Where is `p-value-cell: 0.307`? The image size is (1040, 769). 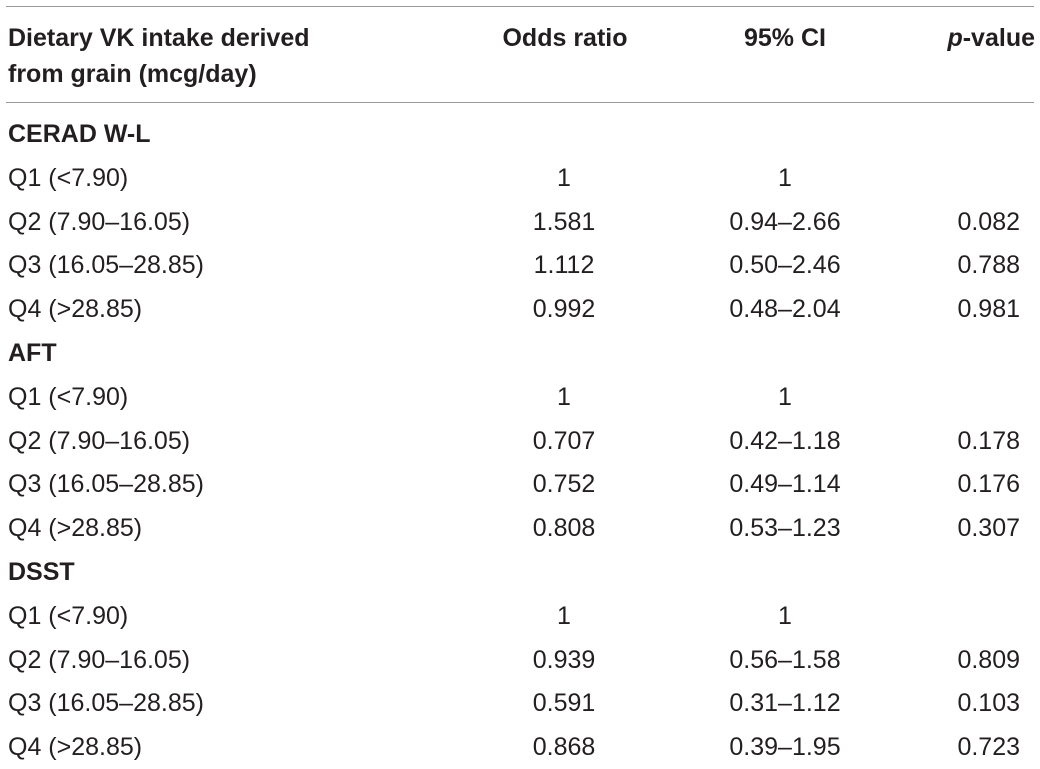 p-value-cell: 0.307 is located at coordinates (988, 528).